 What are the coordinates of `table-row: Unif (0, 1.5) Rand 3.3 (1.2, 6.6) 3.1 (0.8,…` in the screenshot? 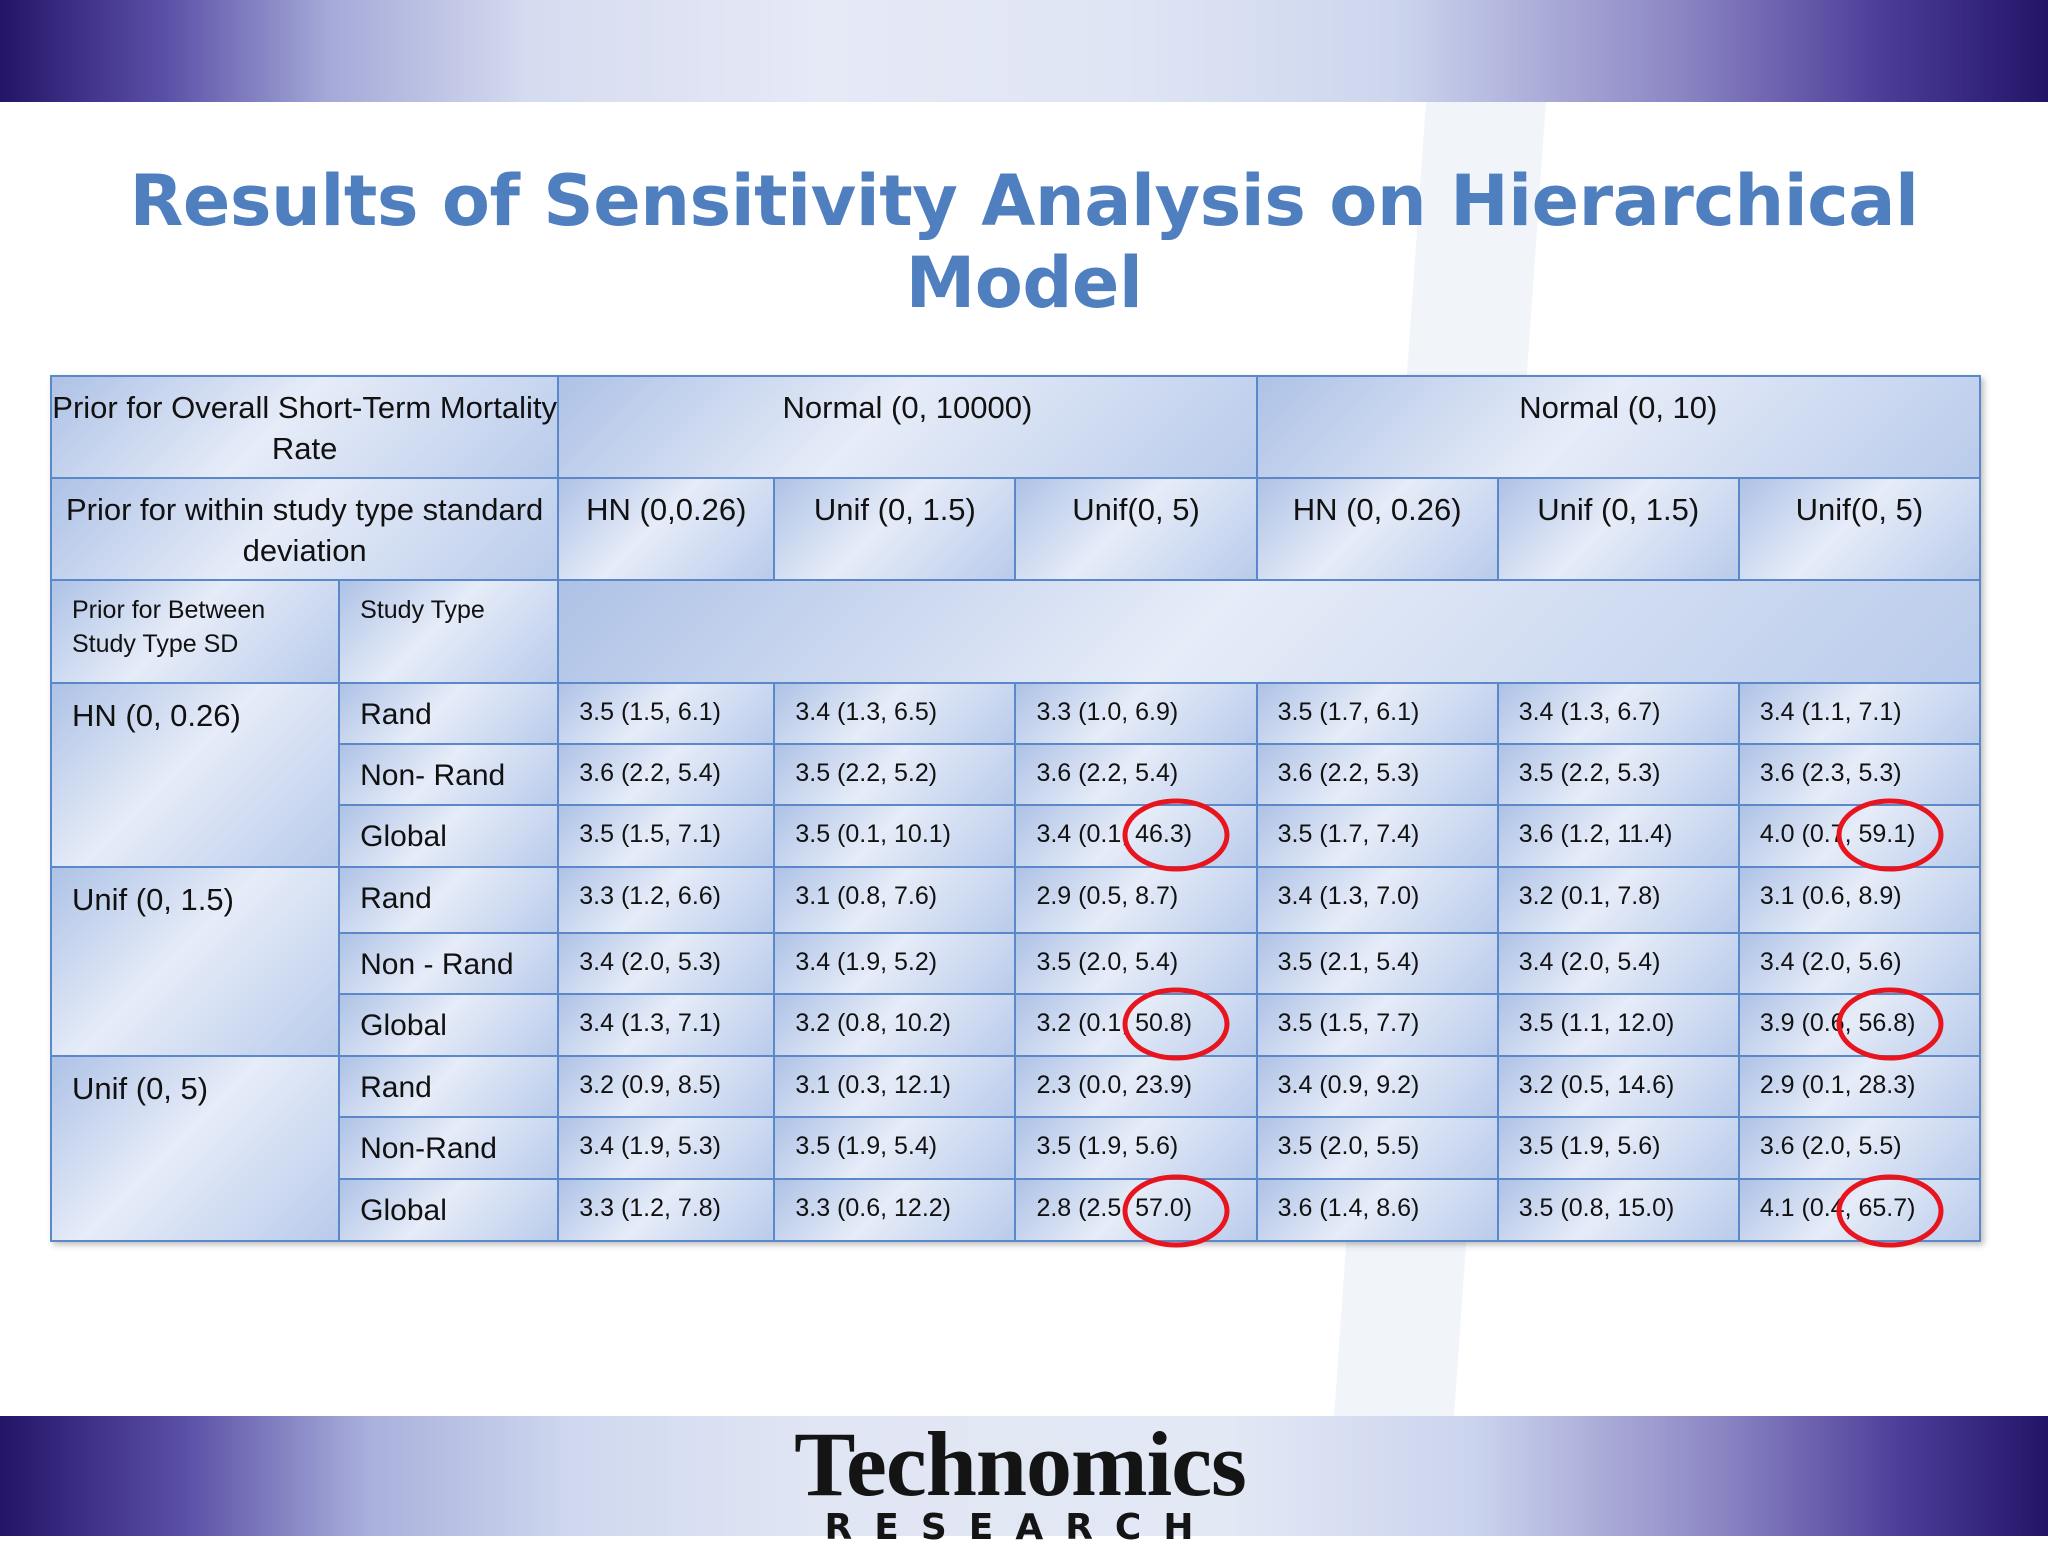 It's located at (1015, 961).